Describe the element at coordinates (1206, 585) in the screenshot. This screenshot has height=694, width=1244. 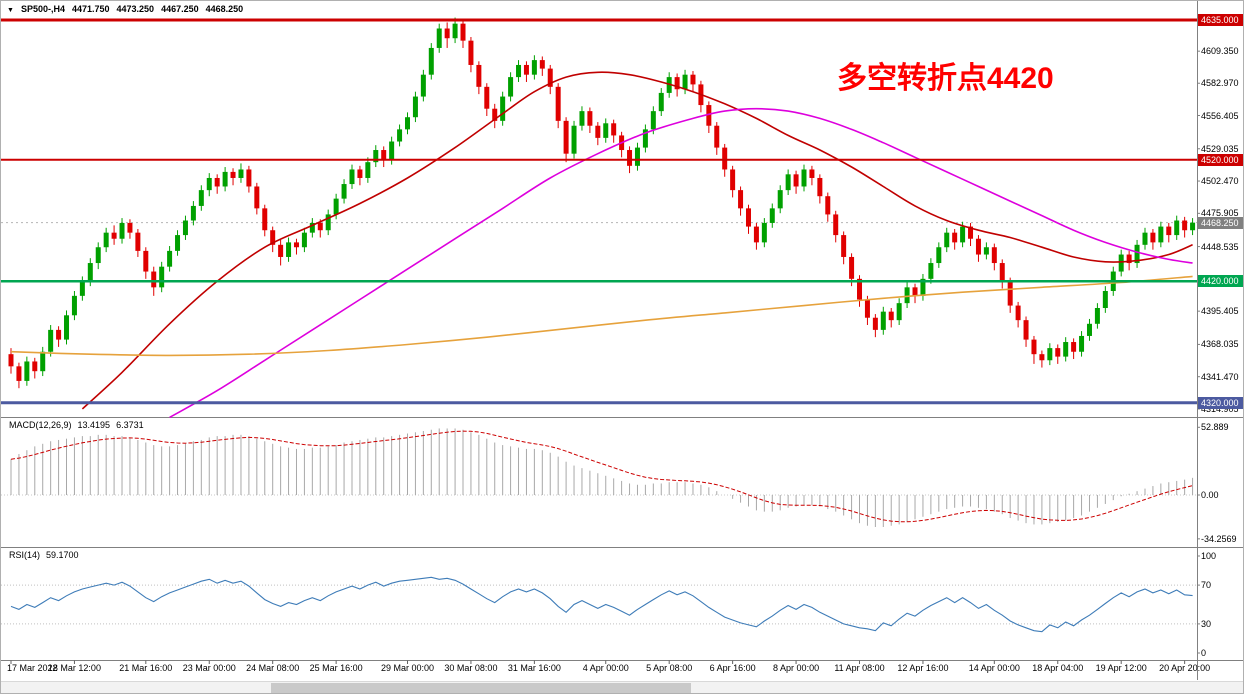
I see `rsi-axis-label: 70` at that location.